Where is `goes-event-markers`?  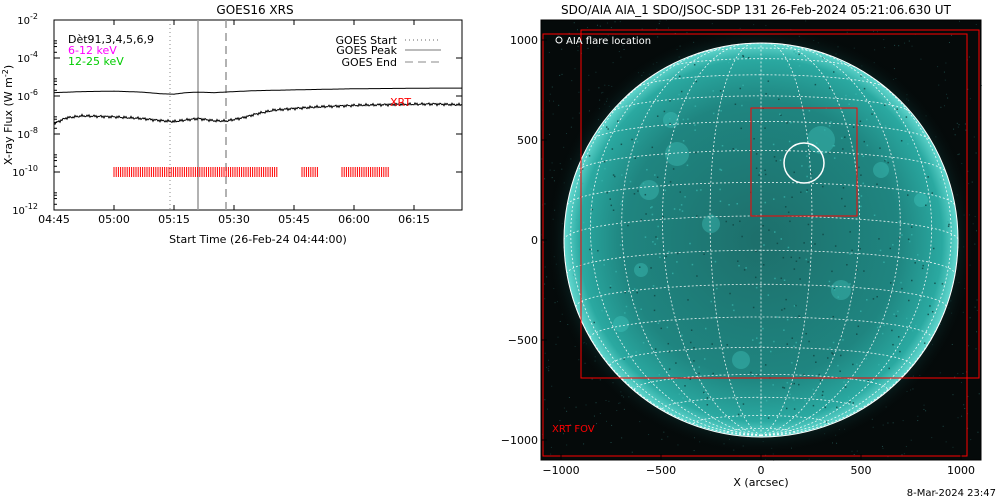
goes-event-markers is located at coordinates (198, 115).